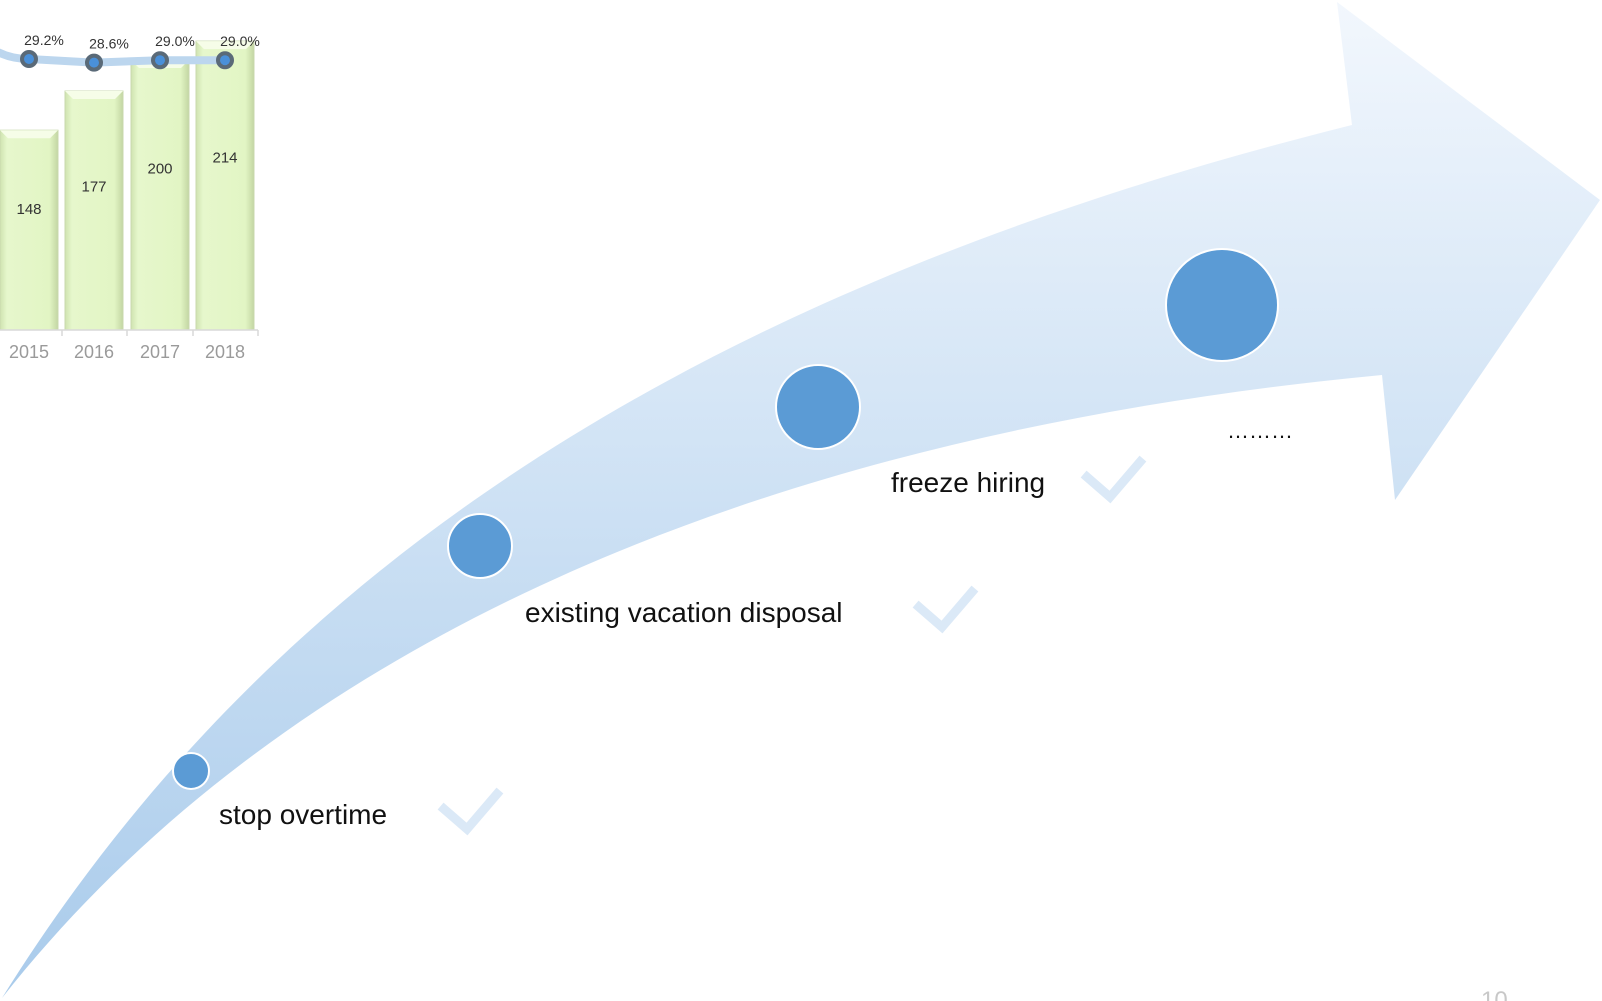 This screenshot has height=1001, width=1602. What do you see at coordinates (109, 44) in the screenshot?
I see `line-value-label: 28.6%` at bounding box center [109, 44].